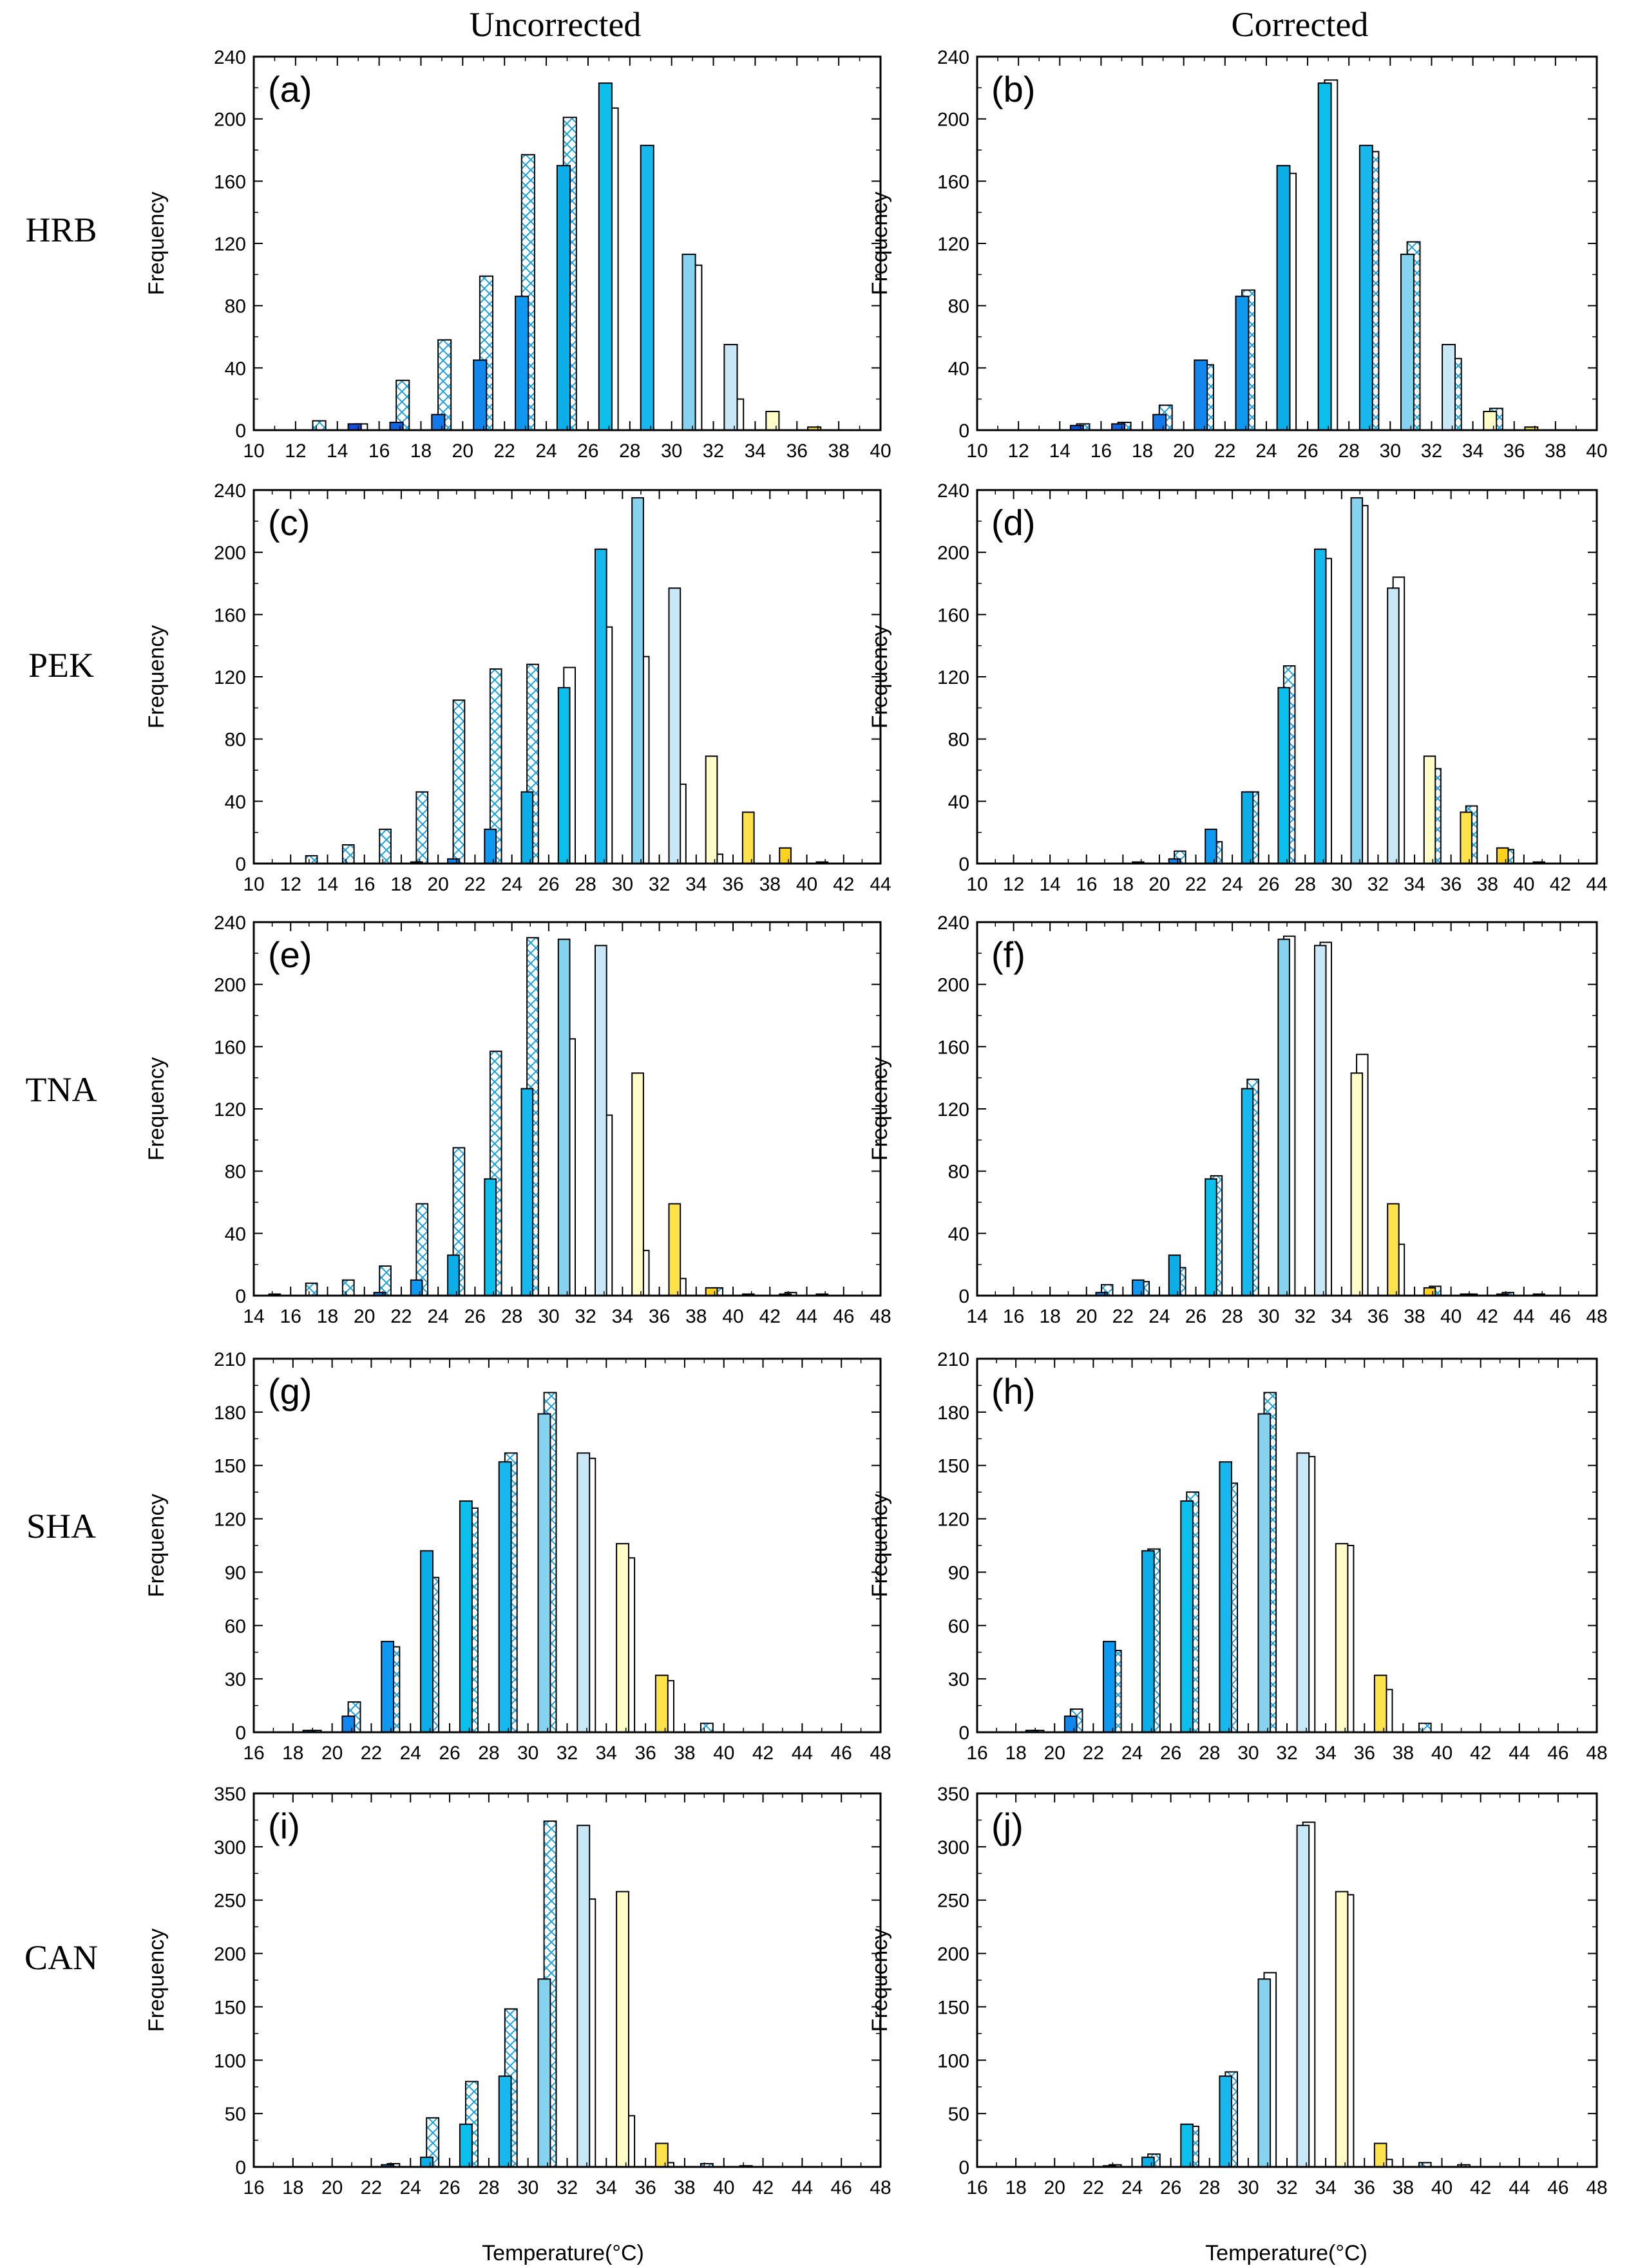 The image size is (1629, 2268). I want to click on y-tick-label: 150, so click(230, 2007).